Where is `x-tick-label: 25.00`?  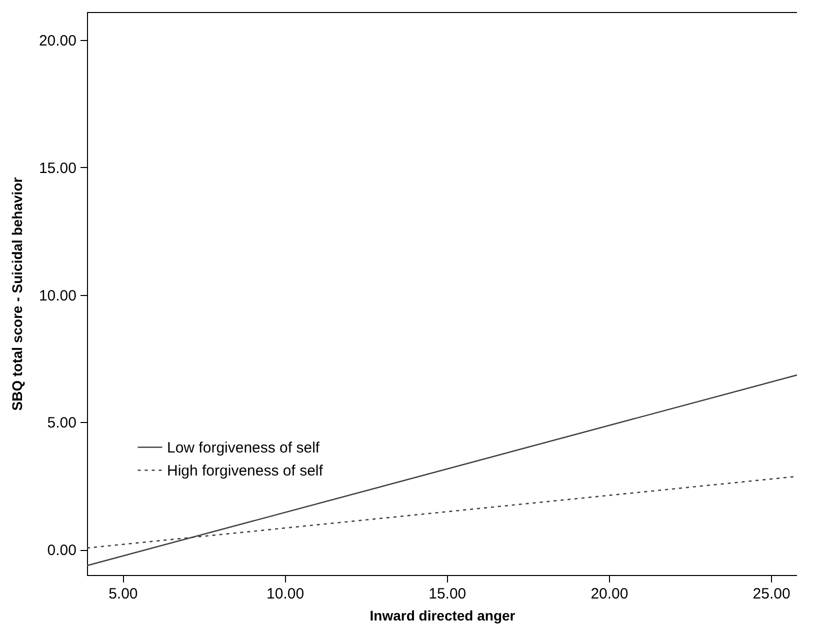
x-tick-label: 25.00 is located at coordinates (771, 594).